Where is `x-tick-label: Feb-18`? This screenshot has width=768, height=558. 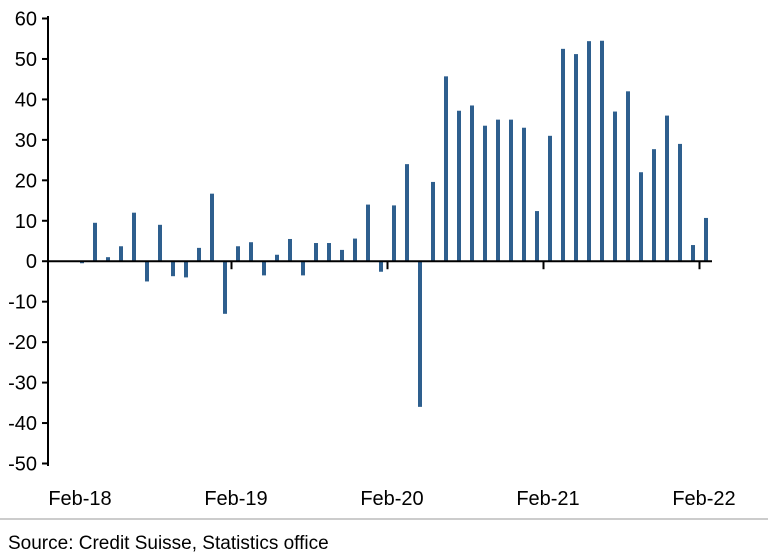
x-tick-label: Feb-18 is located at coordinates (79, 499).